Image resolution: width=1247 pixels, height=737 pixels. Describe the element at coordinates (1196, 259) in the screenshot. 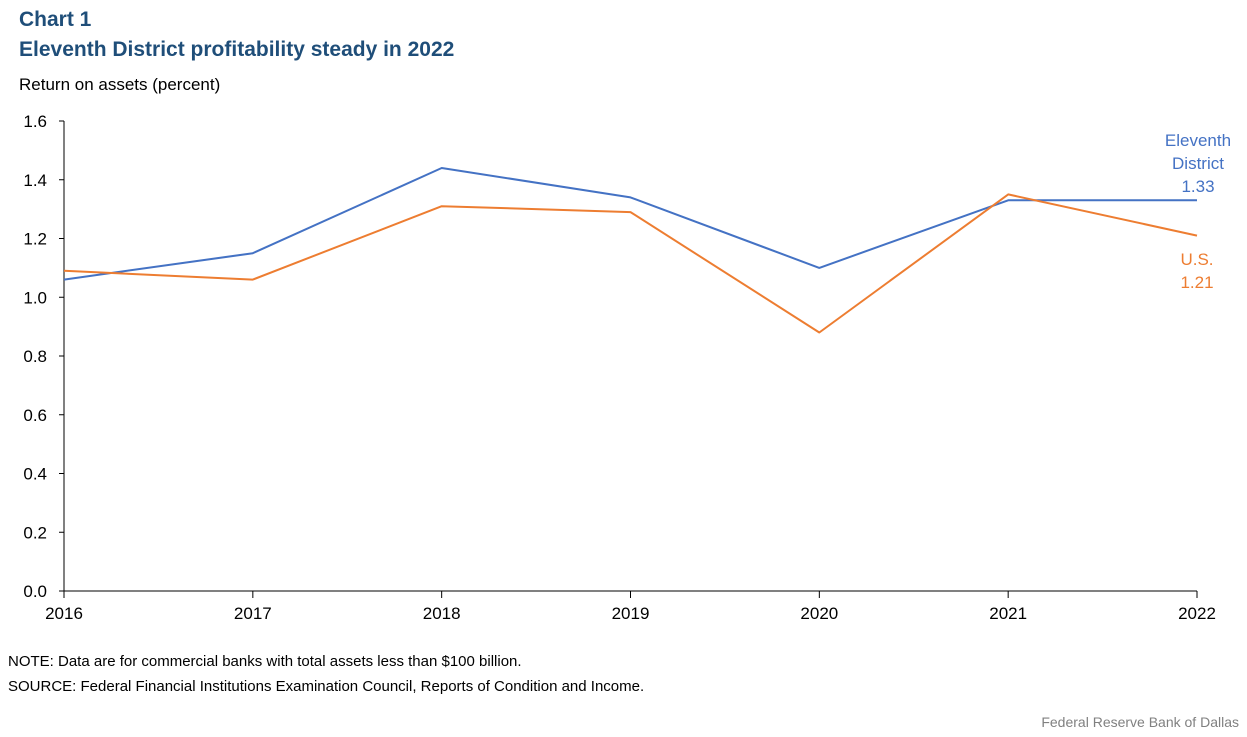

I see `us-label: U.S.` at that location.